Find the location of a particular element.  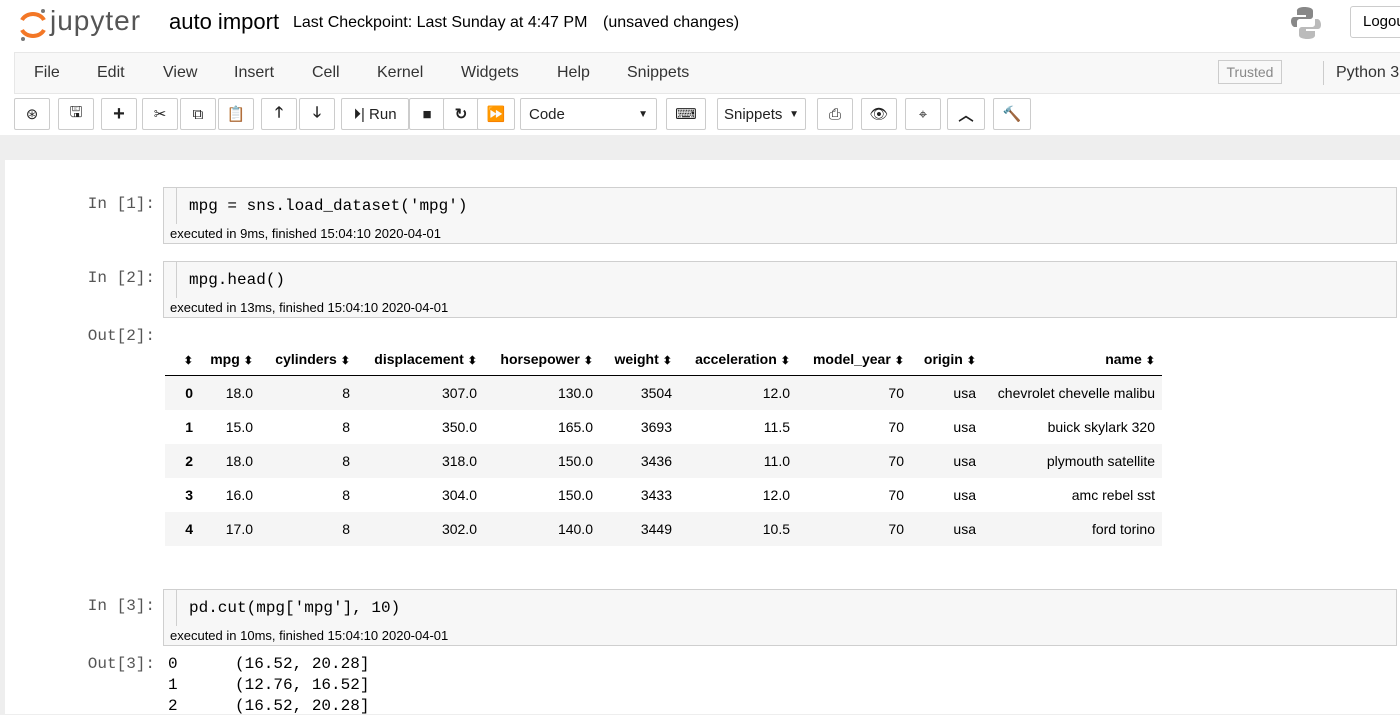

column-header: origin ⬍ is located at coordinates (947, 359).